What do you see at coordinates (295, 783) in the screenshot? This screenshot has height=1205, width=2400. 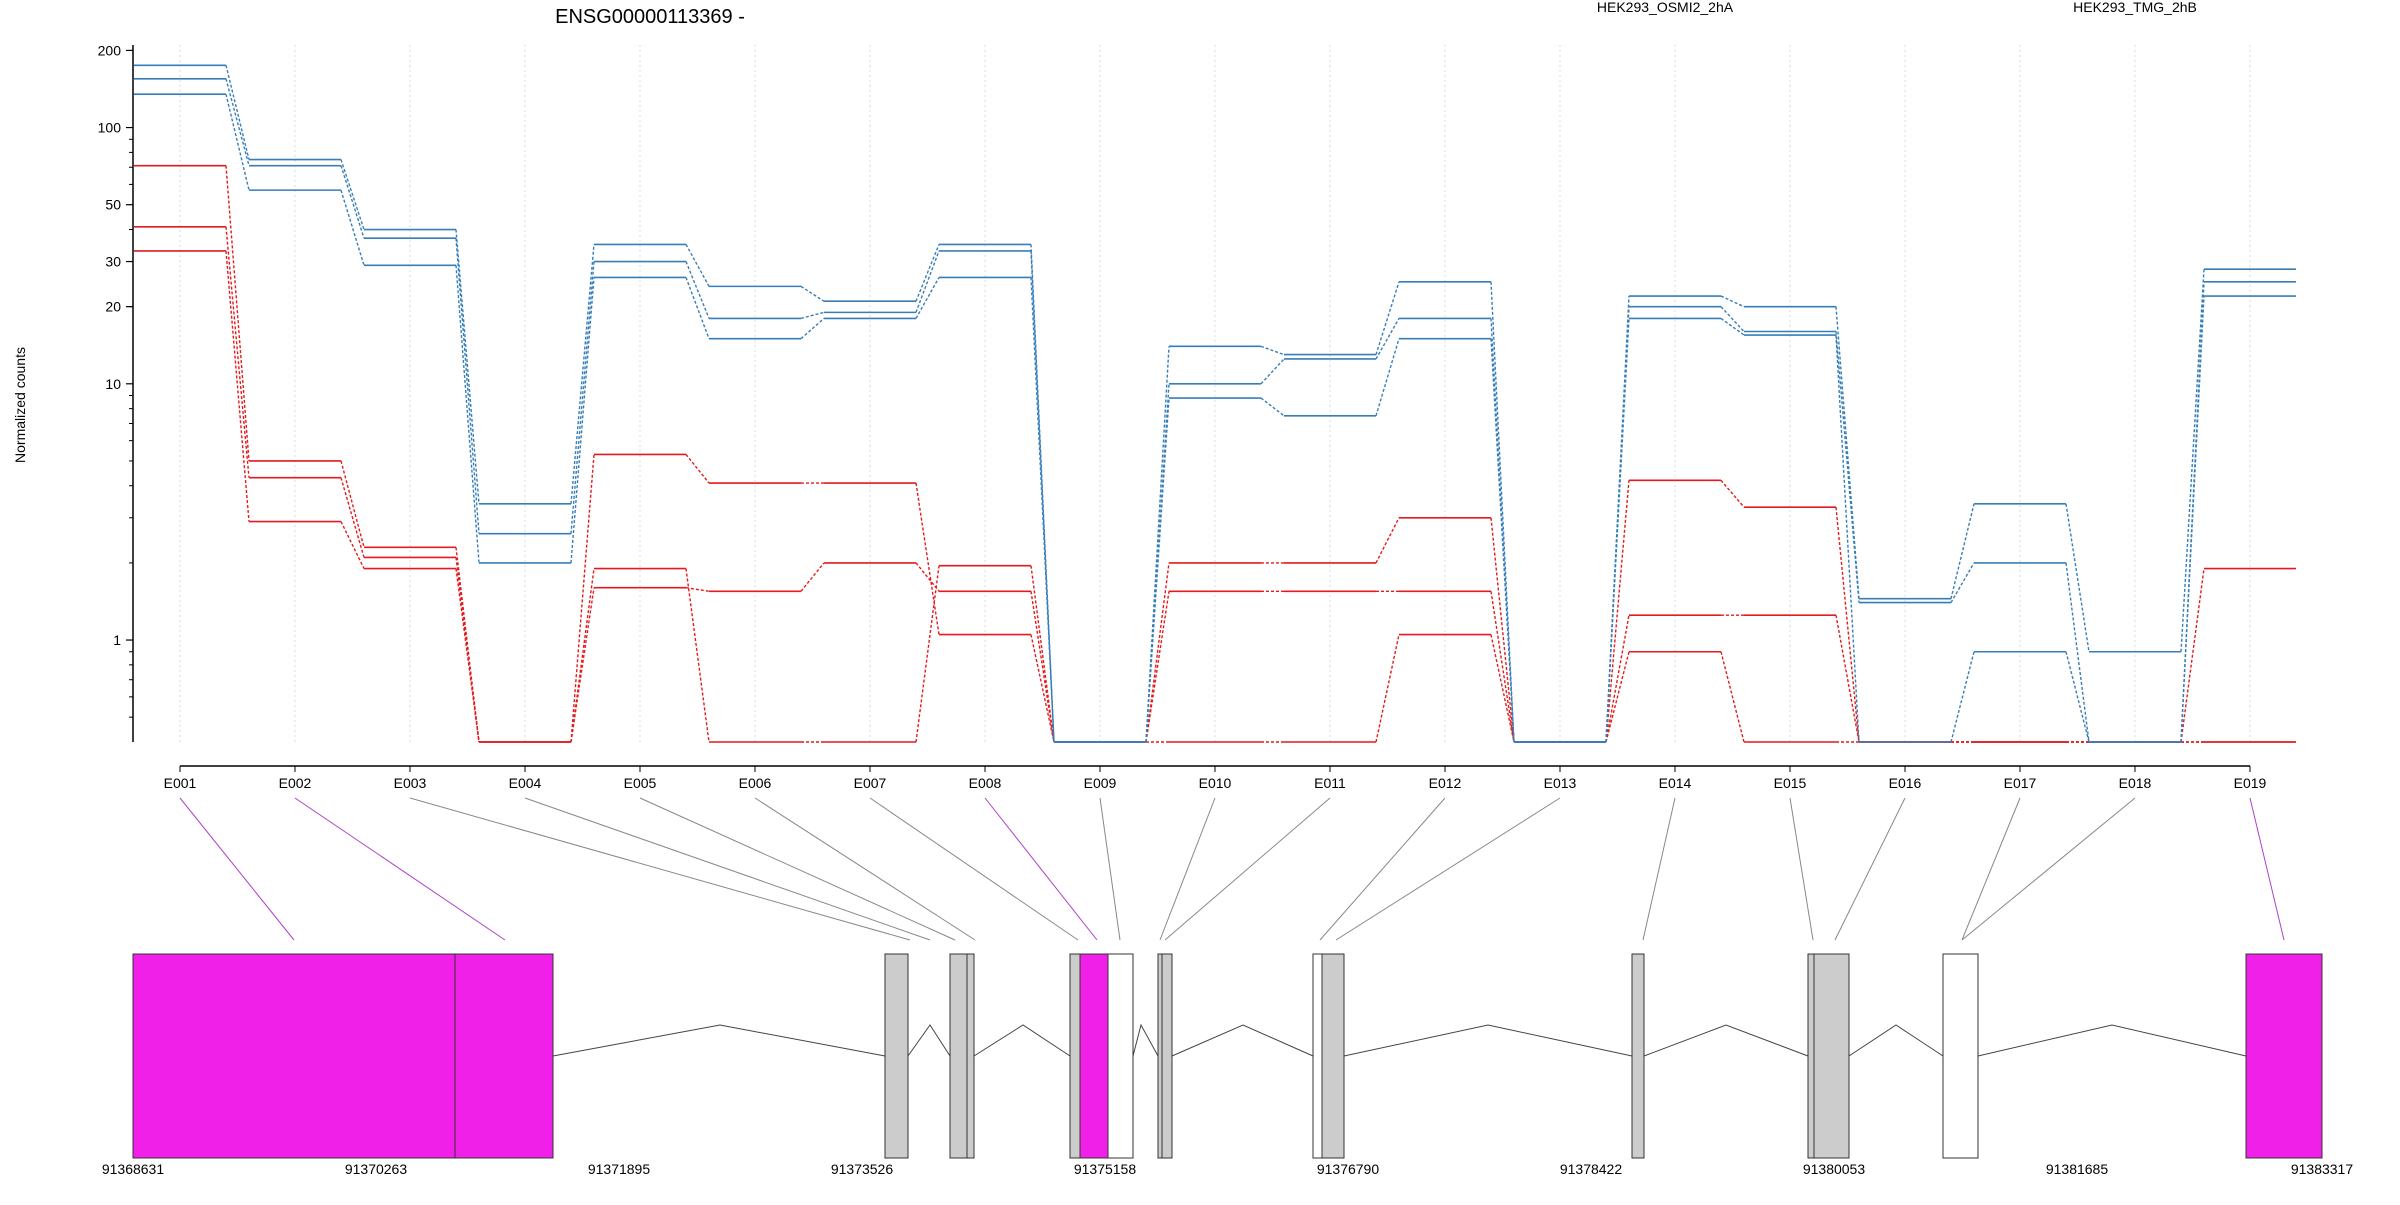 I see `x-tick-label-e002: E002` at bounding box center [295, 783].